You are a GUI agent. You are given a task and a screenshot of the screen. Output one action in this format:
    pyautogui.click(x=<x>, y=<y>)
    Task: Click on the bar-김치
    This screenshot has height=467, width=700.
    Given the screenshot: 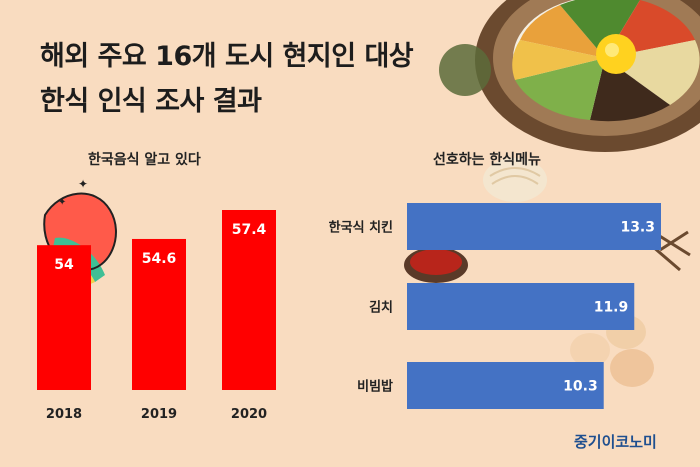 What is the action you would take?
    pyautogui.click(x=521, y=306)
    